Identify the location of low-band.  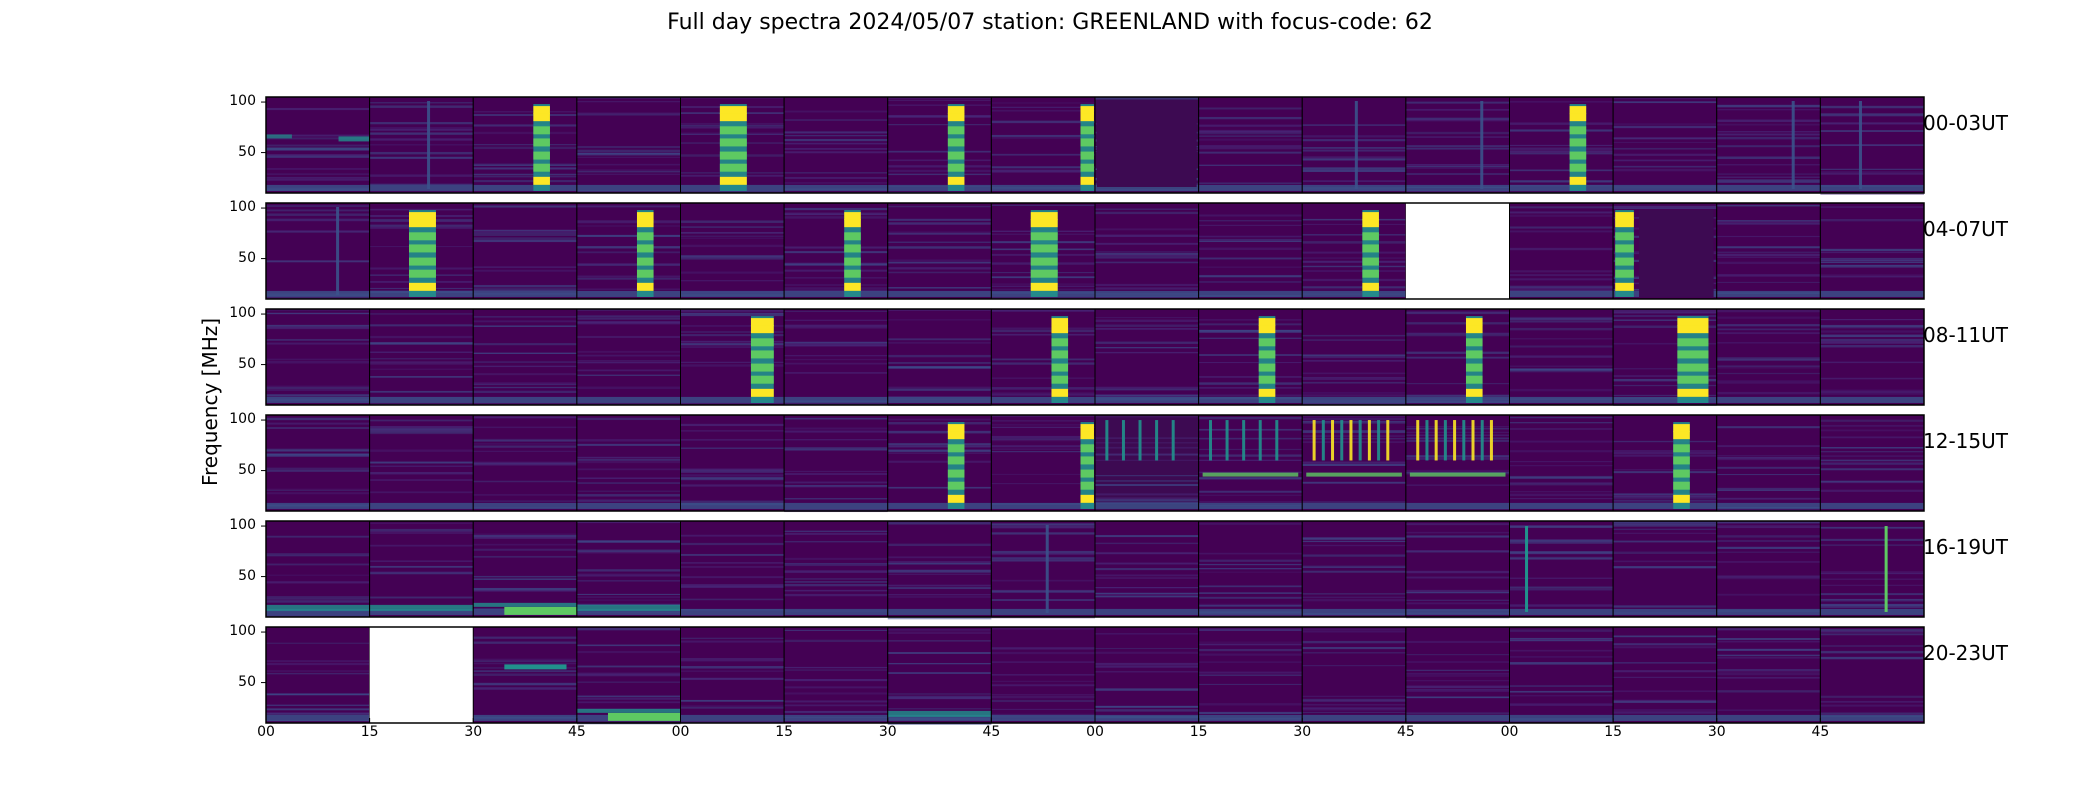
(628, 607).